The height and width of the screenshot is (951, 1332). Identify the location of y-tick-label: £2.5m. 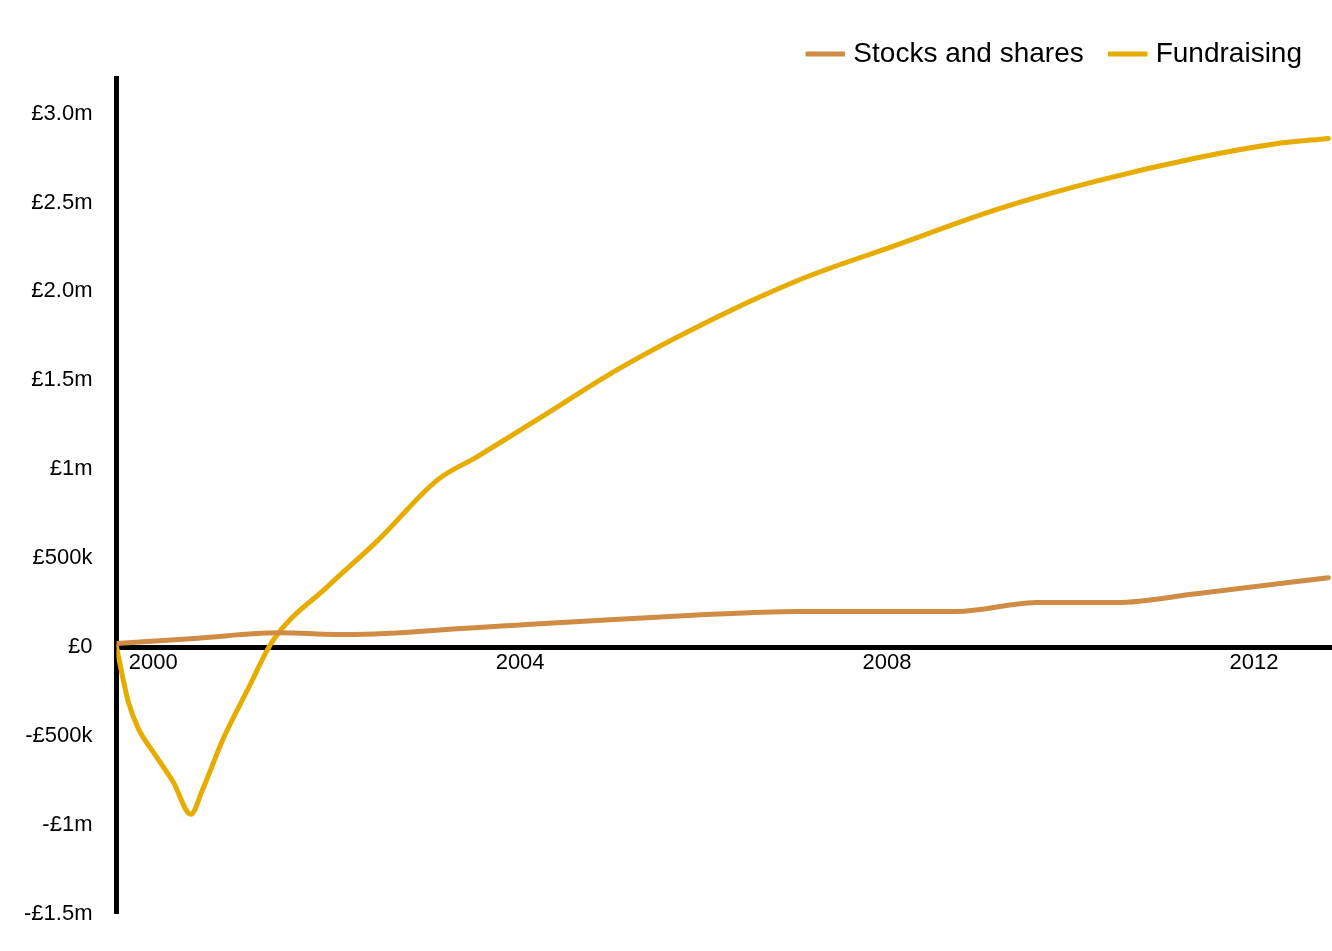
(62, 201).